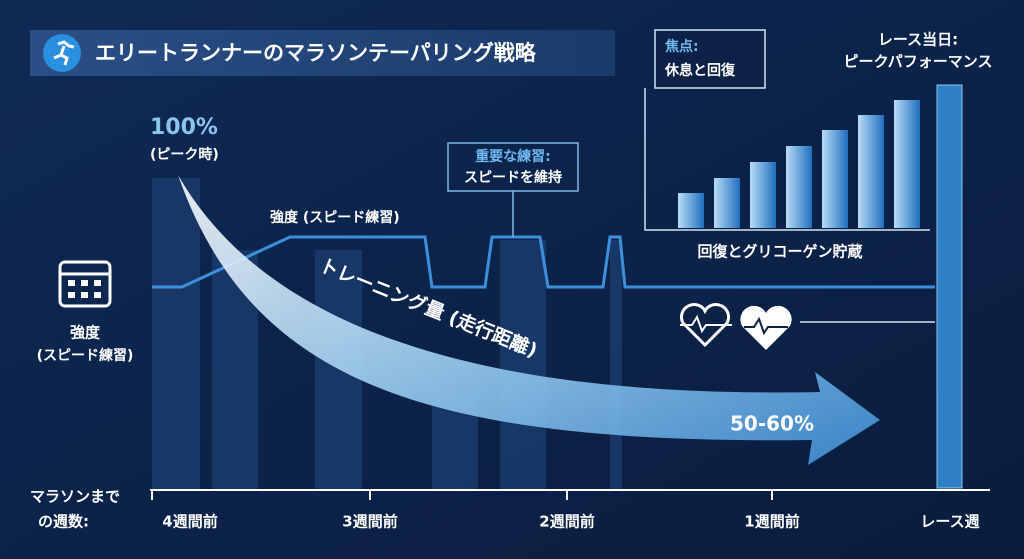 The image size is (1024, 559). I want to click on recovery-bars, so click(799, 164).